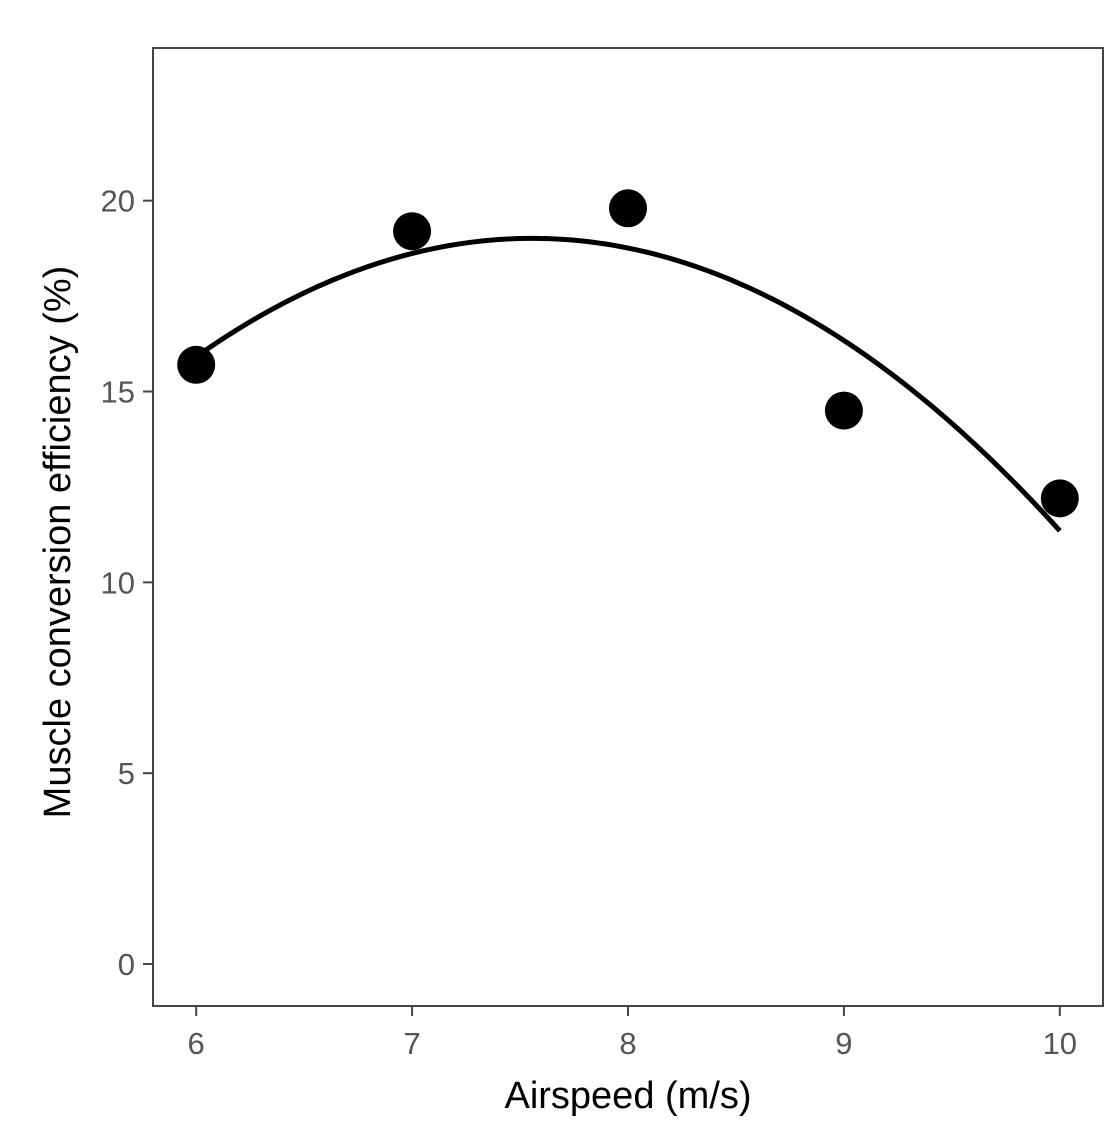  Describe the element at coordinates (1060, 1043) in the screenshot. I see `x-tick-label: 10` at that location.